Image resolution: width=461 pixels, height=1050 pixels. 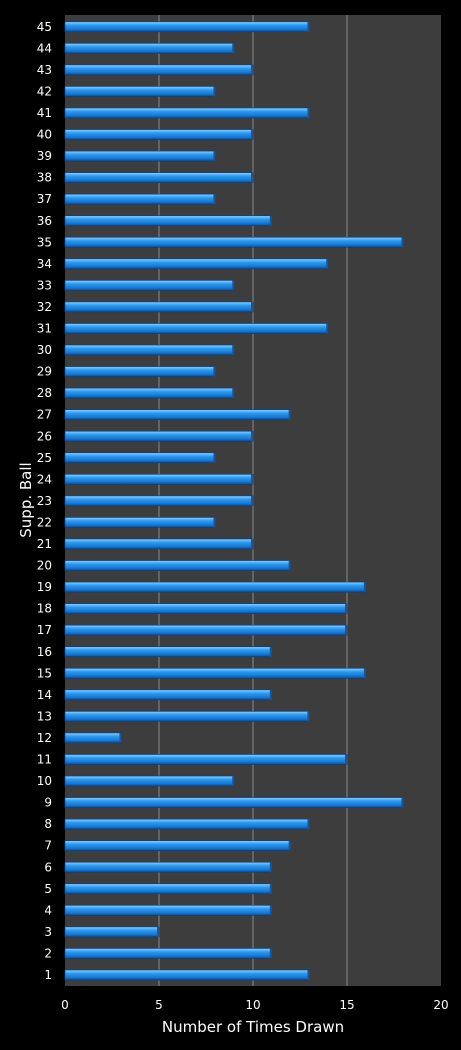 What do you see at coordinates (252, 1005) in the screenshot?
I see `x-tick-label: 10` at bounding box center [252, 1005].